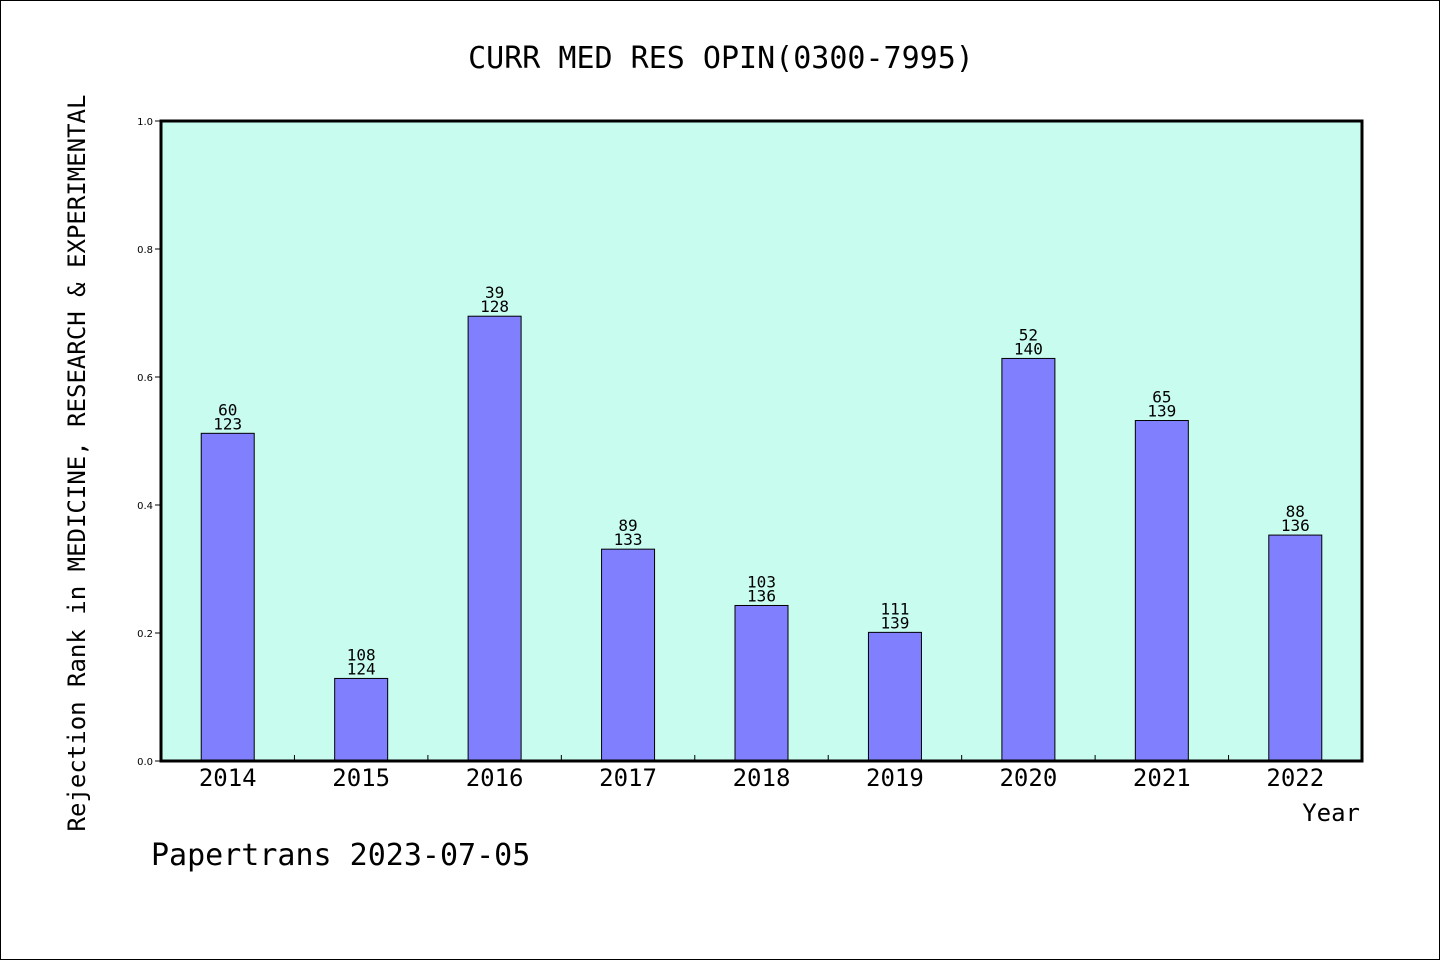 Image resolution: width=1440 pixels, height=961 pixels. I want to click on bar-2021, so click(1161, 591).